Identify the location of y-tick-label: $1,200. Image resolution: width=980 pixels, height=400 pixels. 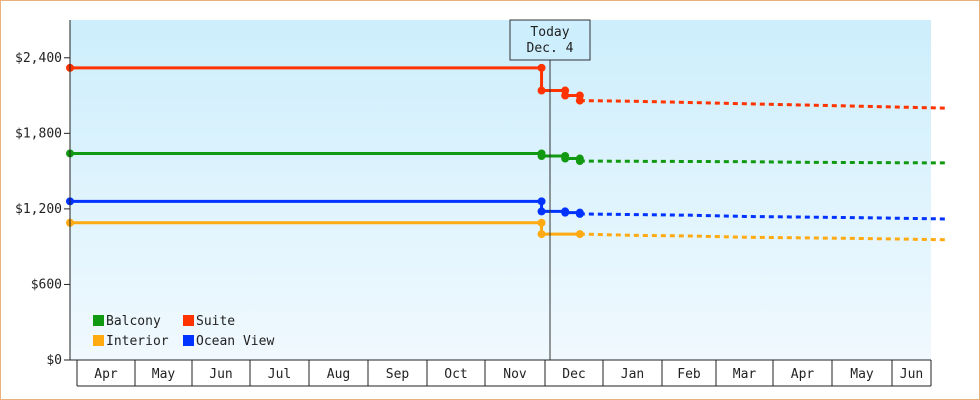
(38, 209).